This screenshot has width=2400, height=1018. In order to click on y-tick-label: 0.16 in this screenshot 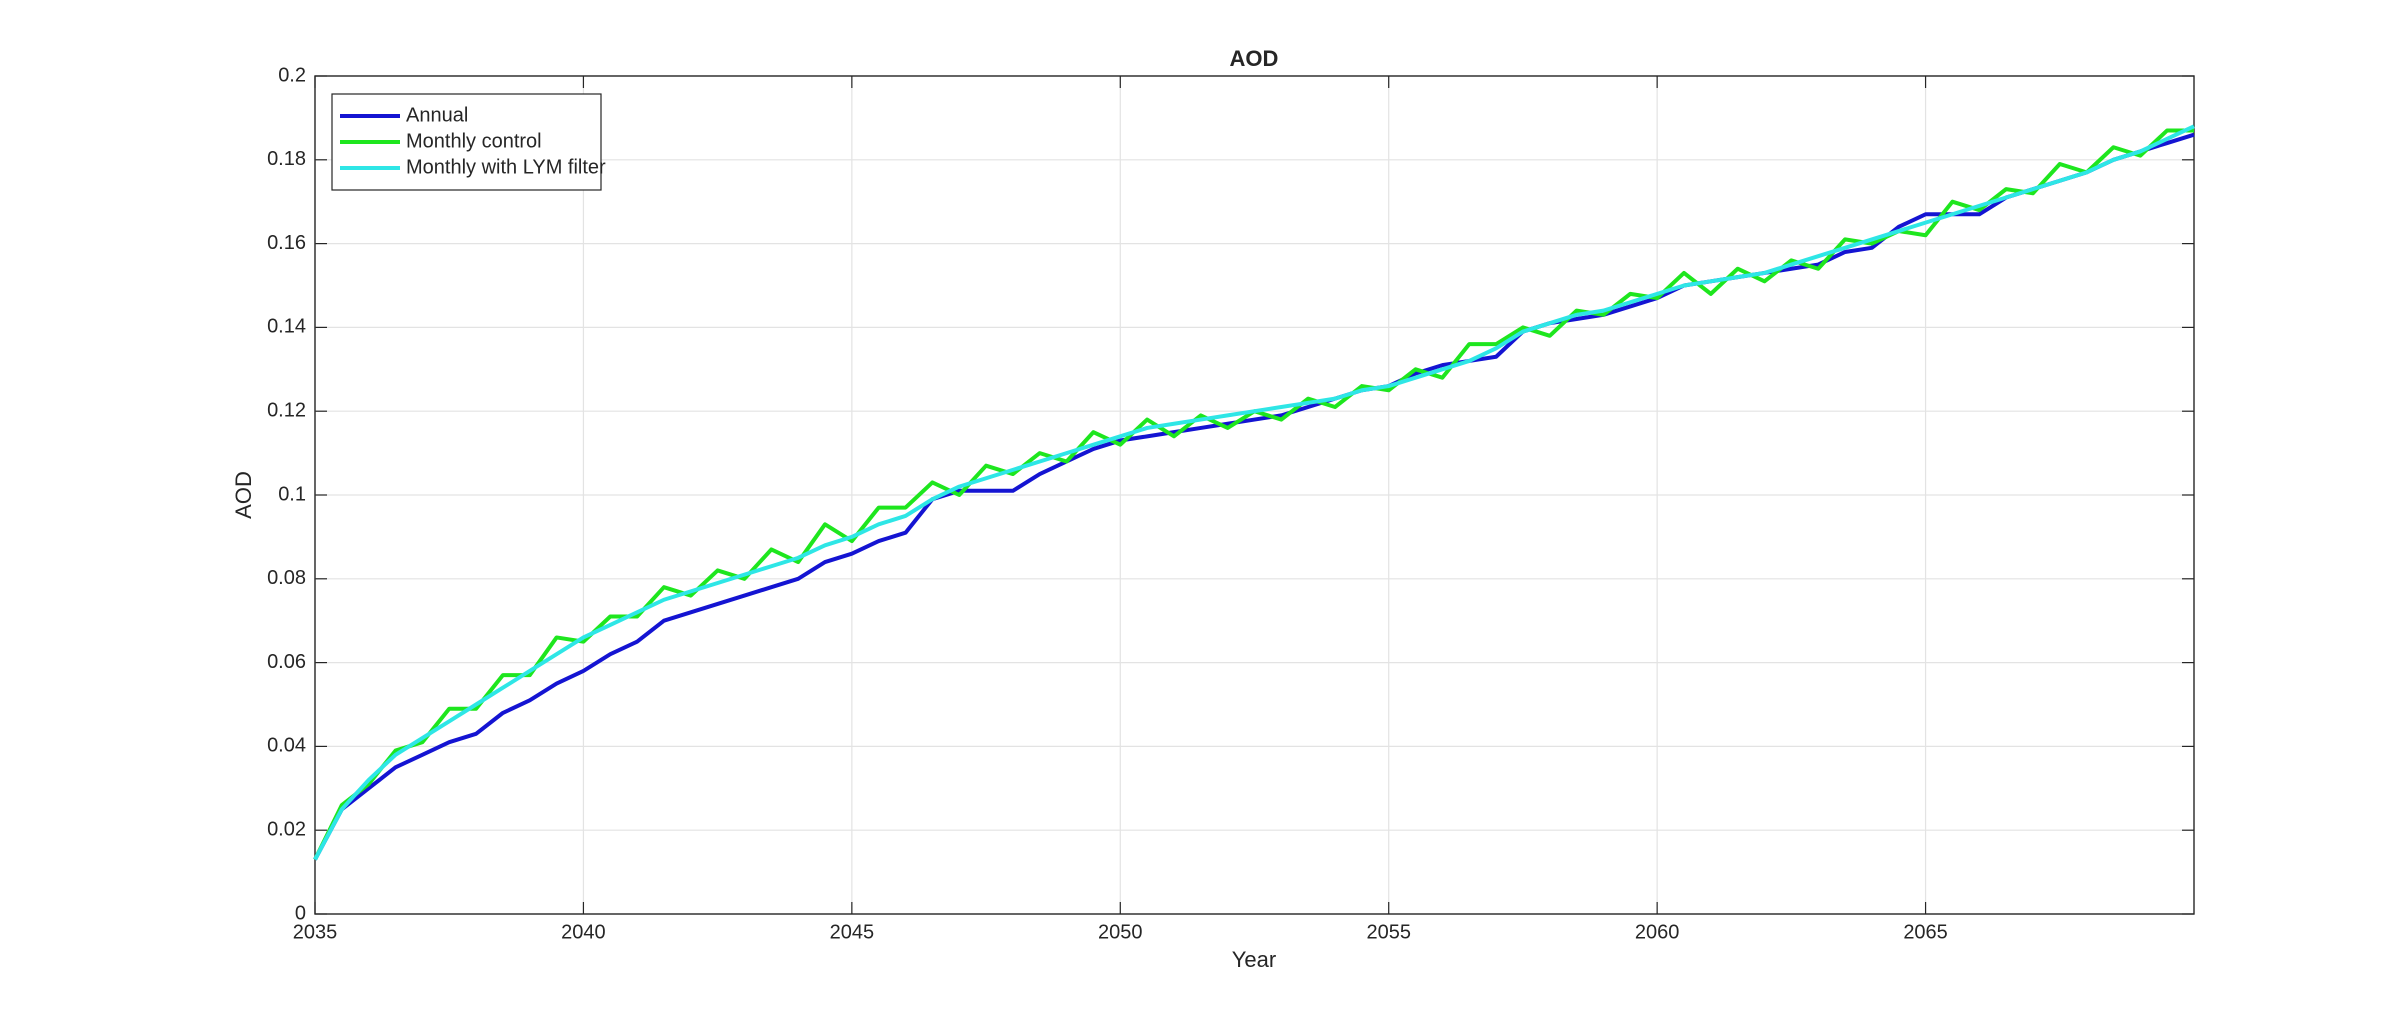, I will do `click(286, 243)`.